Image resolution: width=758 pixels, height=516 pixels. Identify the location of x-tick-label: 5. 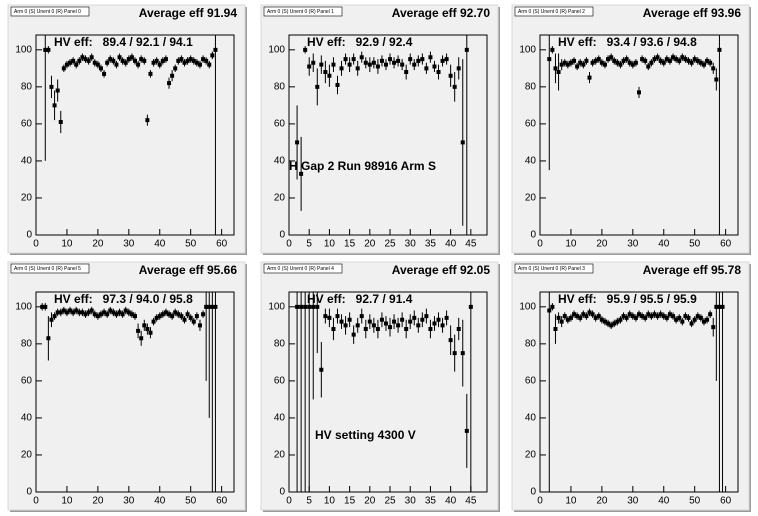
(309, 244).